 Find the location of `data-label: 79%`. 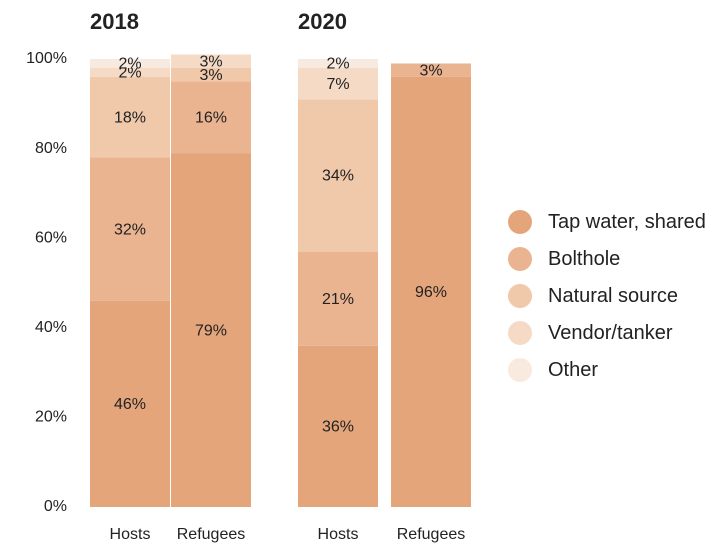

data-label: 79% is located at coordinates (211, 330).